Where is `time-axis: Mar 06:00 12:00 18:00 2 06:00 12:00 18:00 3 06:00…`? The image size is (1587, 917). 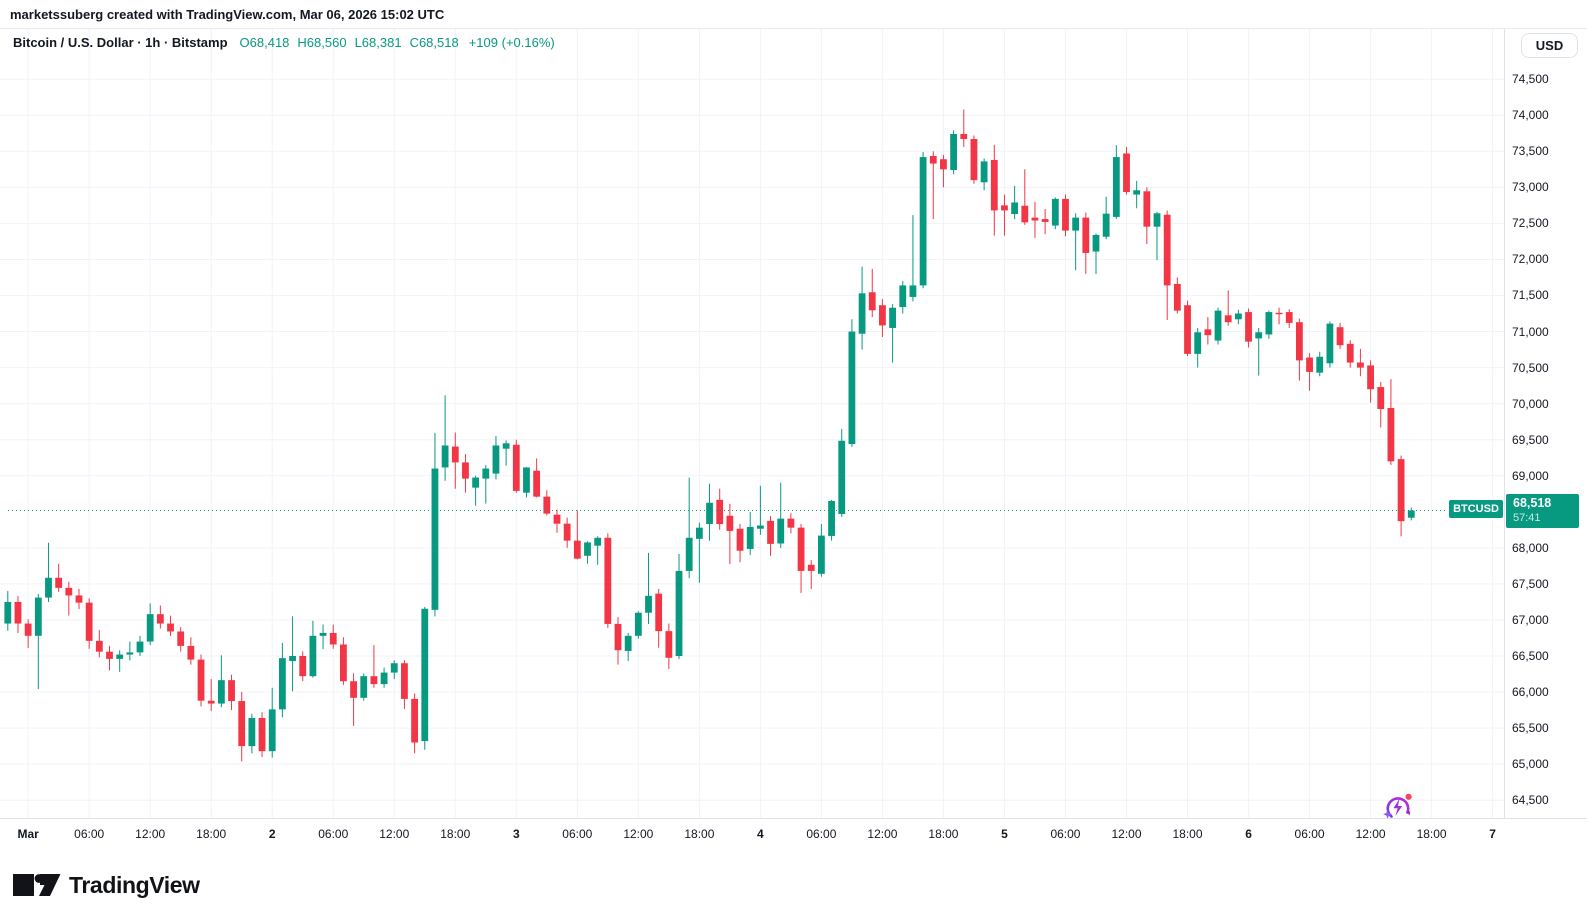
time-axis: Mar 06:00 12:00 18:00 2 06:00 12:00 18:00 3 06:00… is located at coordinates (793, 834).